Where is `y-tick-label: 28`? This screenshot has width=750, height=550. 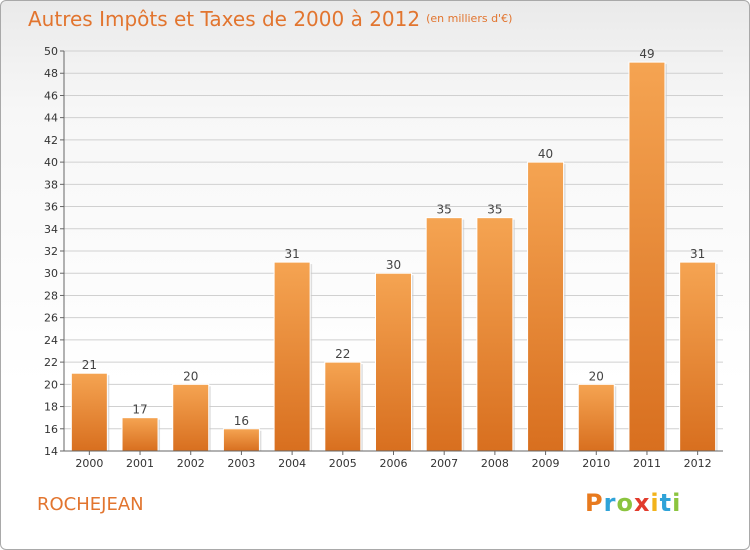 y-tick-label: 28 is located at coordinates (51, 295).